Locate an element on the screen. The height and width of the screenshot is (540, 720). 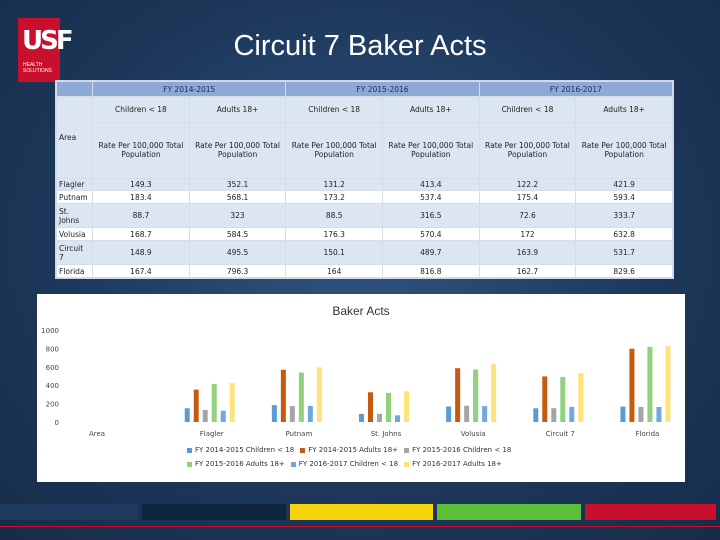
x-tick-label: Florida is located at coordinates (648, 434).